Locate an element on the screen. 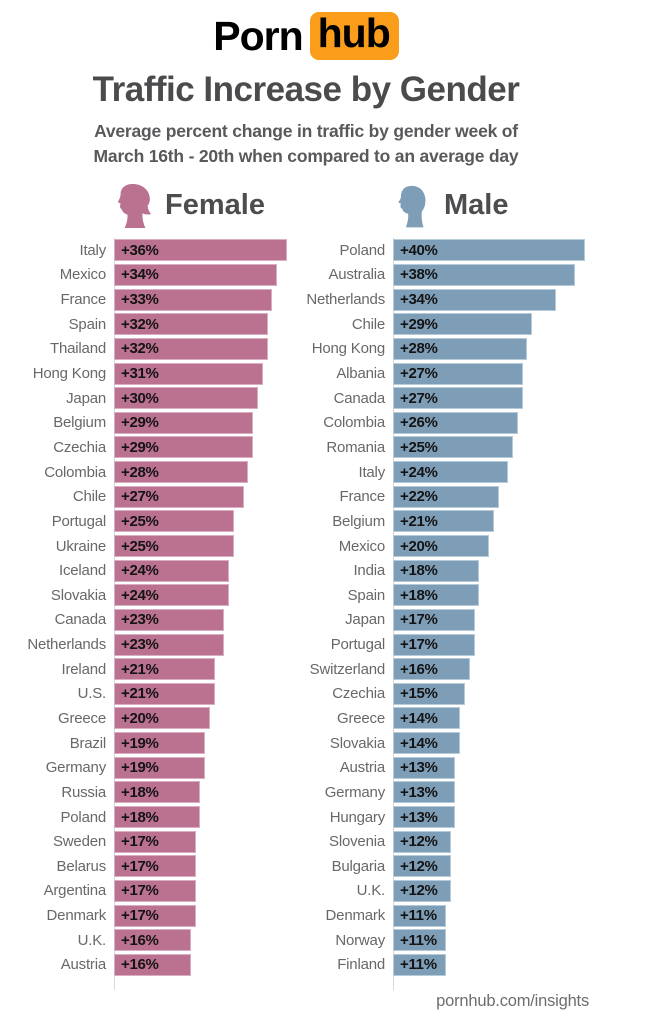 The image size is (649, 1024). bar-row: Mexico +20% is located at coordinates (432, 546).